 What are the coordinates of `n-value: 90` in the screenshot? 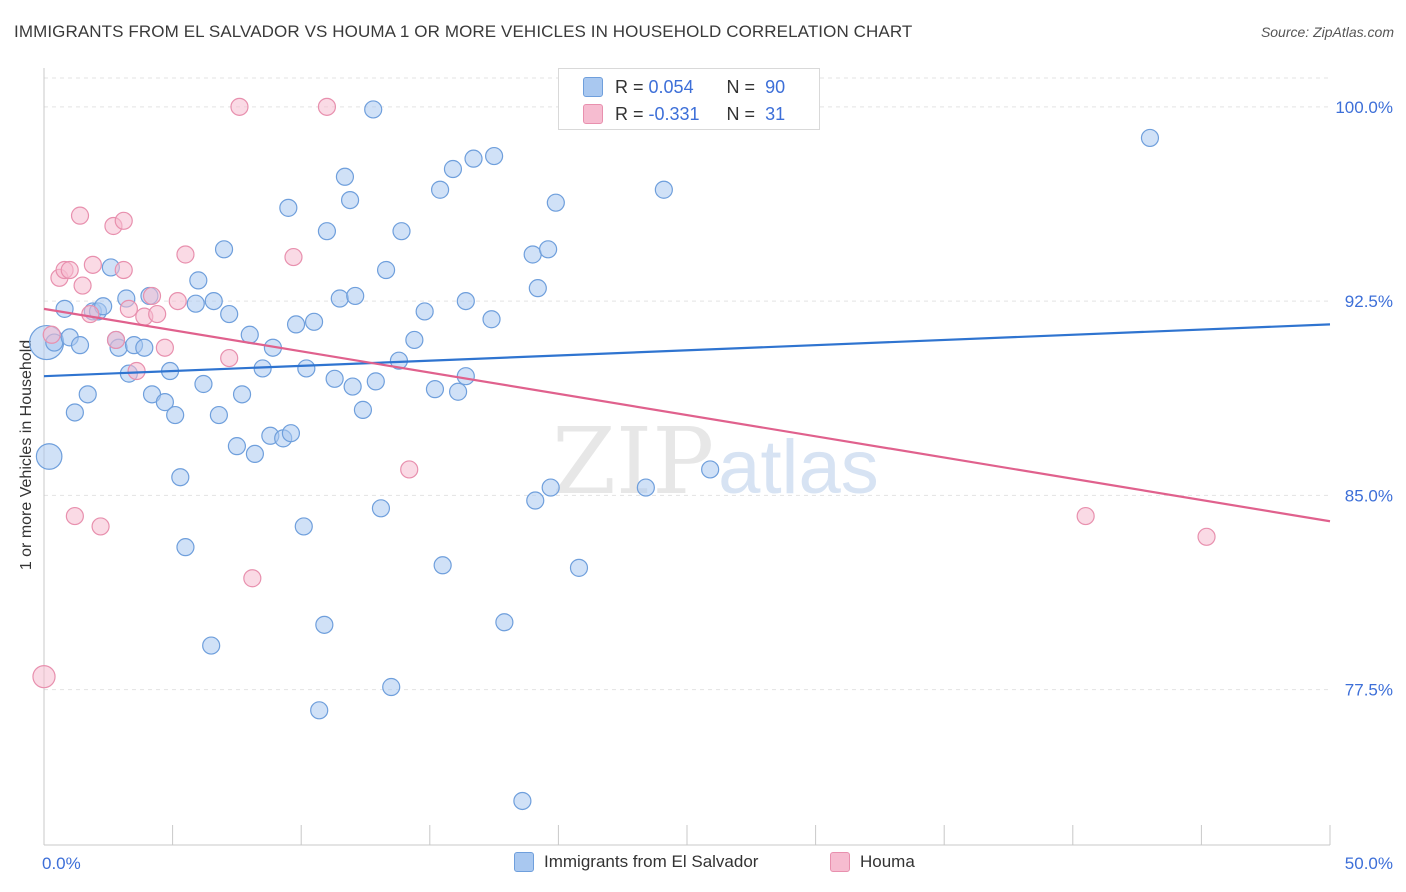 It's located at (775, 86).